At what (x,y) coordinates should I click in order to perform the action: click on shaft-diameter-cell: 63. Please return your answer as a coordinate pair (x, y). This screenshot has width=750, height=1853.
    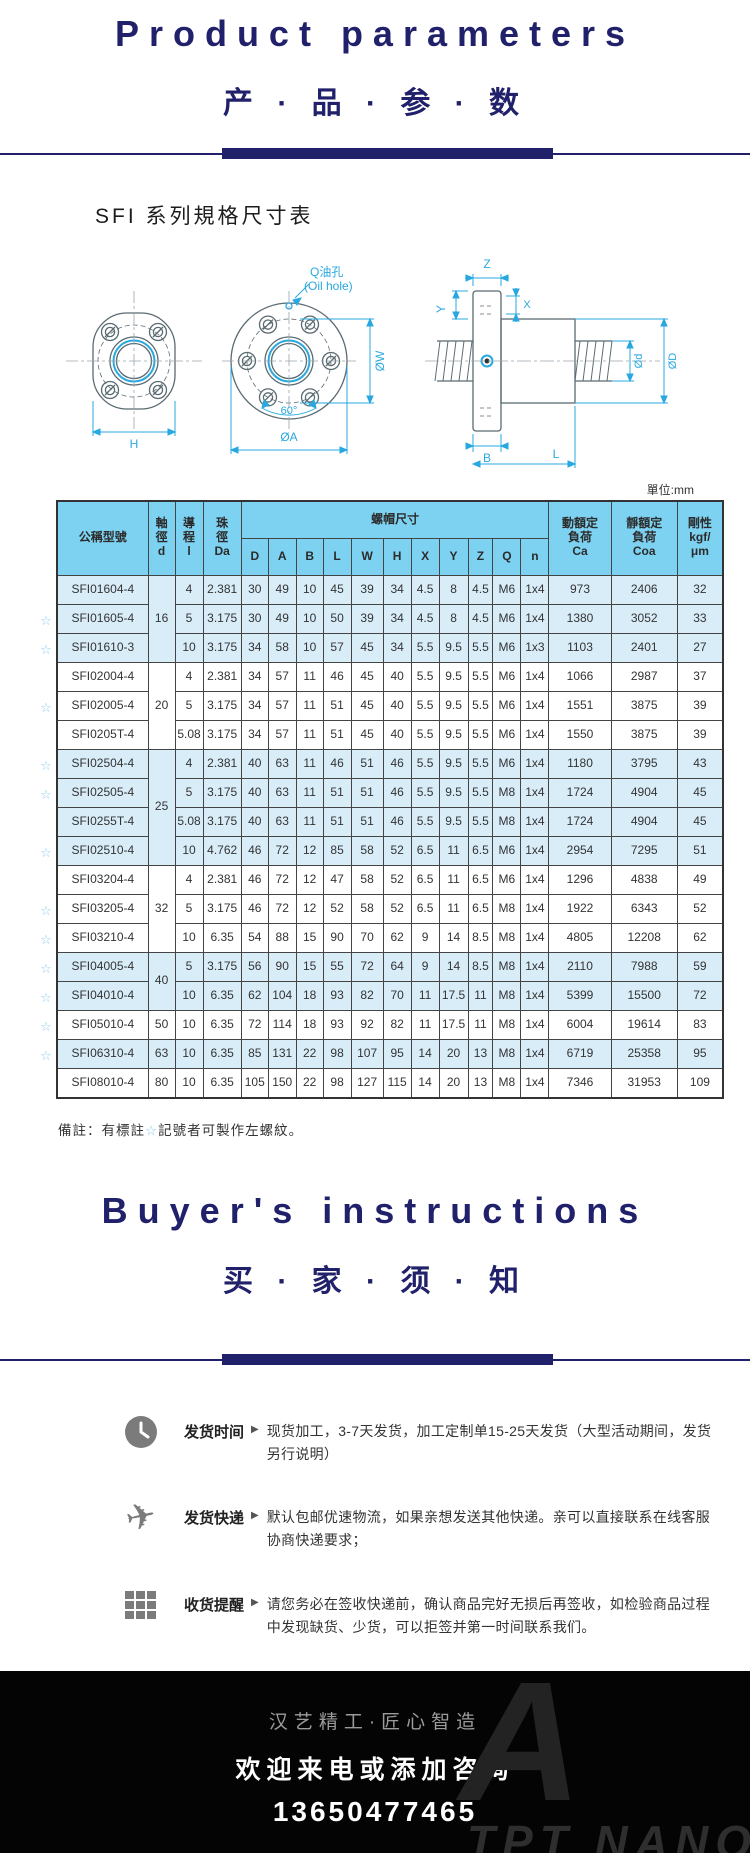
    Looking at the image, I should click on (161, 1053).